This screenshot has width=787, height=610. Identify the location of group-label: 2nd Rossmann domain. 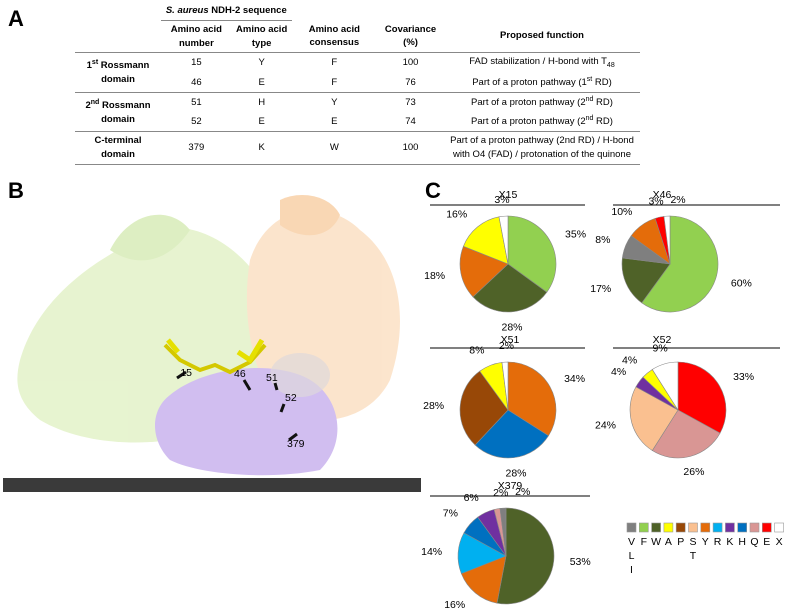
(118, 112).